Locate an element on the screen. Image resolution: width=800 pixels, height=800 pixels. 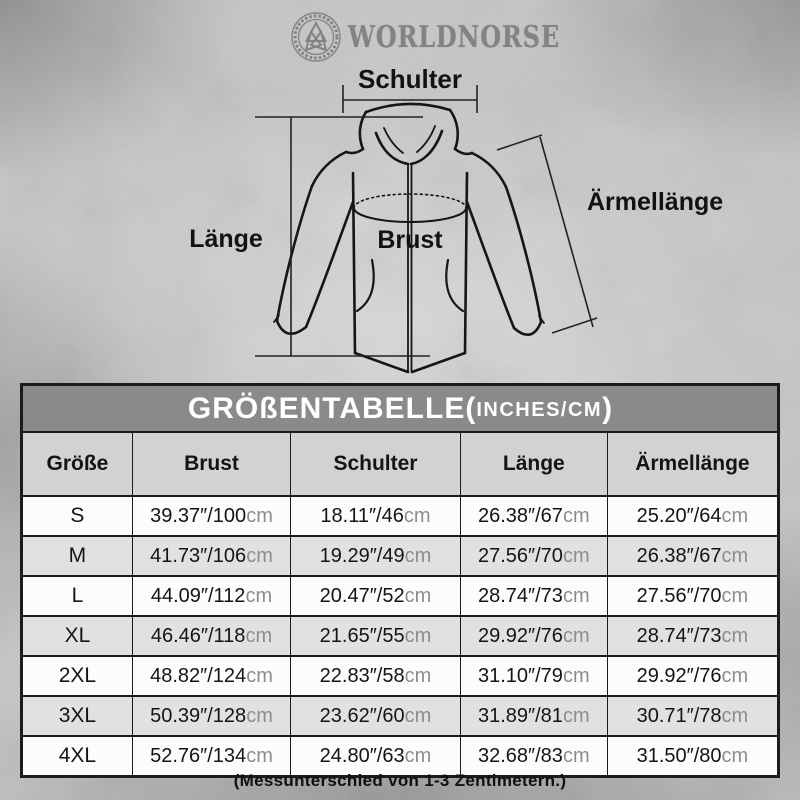
size-label: 2XL is located at coordinates (78, 675).